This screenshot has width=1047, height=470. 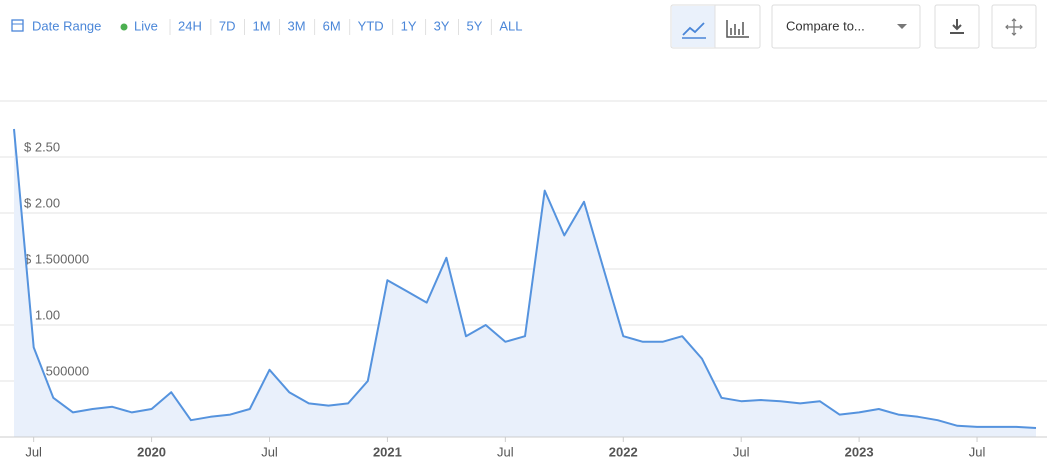 I want to click on live-button: Live, so click(x=146, y=25).